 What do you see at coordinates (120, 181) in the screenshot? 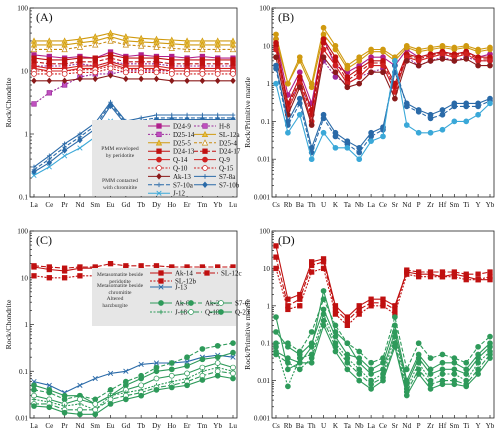
I see `legend-group-label: PMM contacted` at bounding box center [120, 181].